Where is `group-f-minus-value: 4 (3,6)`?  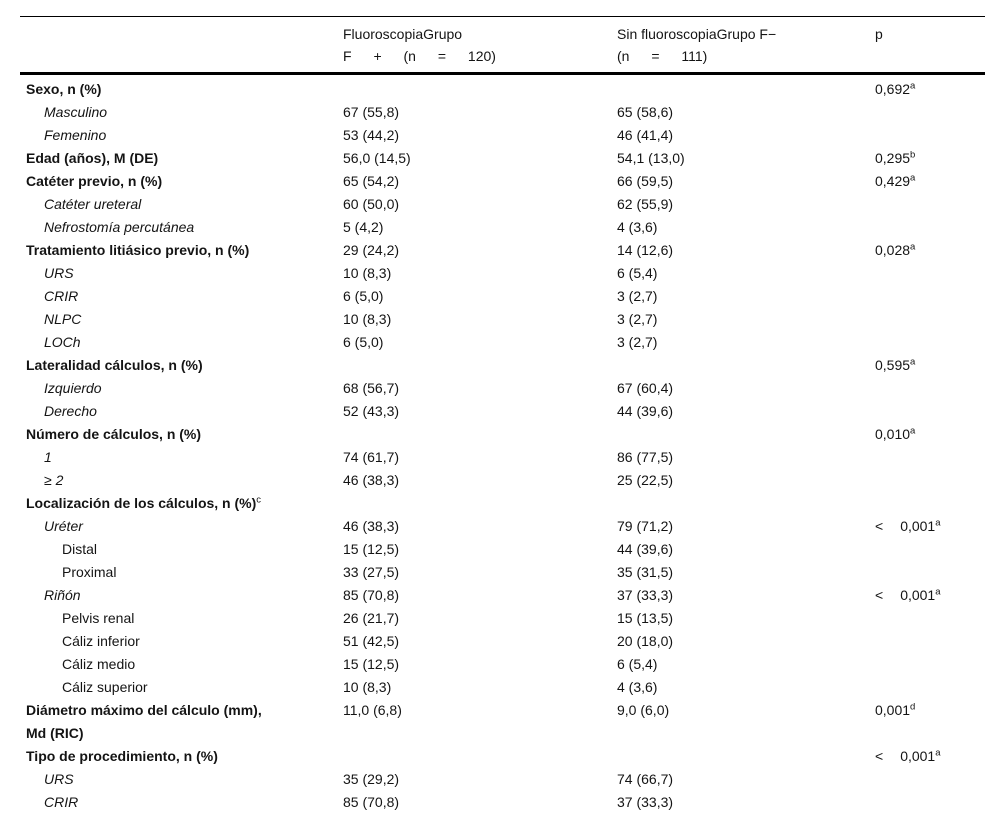 group-f-minus-value: 4 (3,6) is located at coordinates (637, 226).